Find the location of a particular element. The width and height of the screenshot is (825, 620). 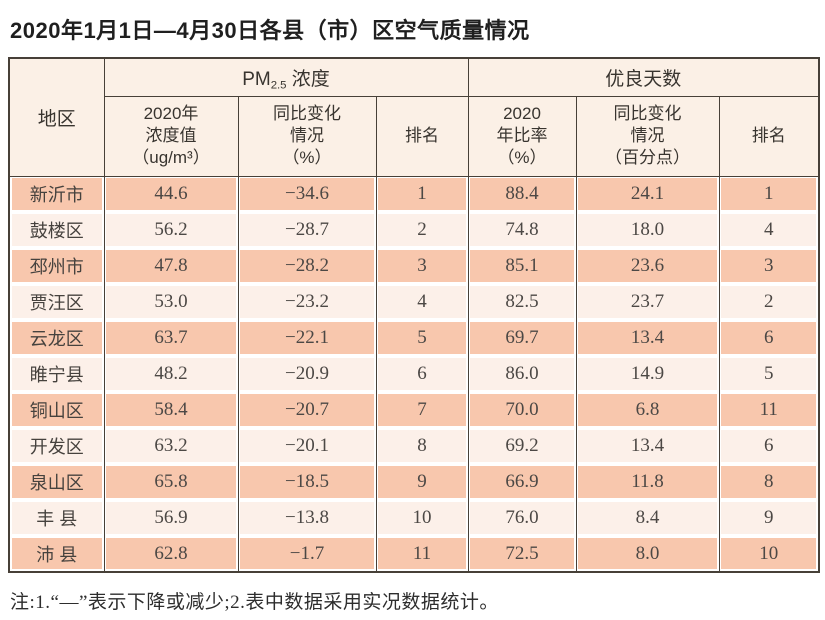

value-cell: 18.0 is located at coordinates (647, 230).